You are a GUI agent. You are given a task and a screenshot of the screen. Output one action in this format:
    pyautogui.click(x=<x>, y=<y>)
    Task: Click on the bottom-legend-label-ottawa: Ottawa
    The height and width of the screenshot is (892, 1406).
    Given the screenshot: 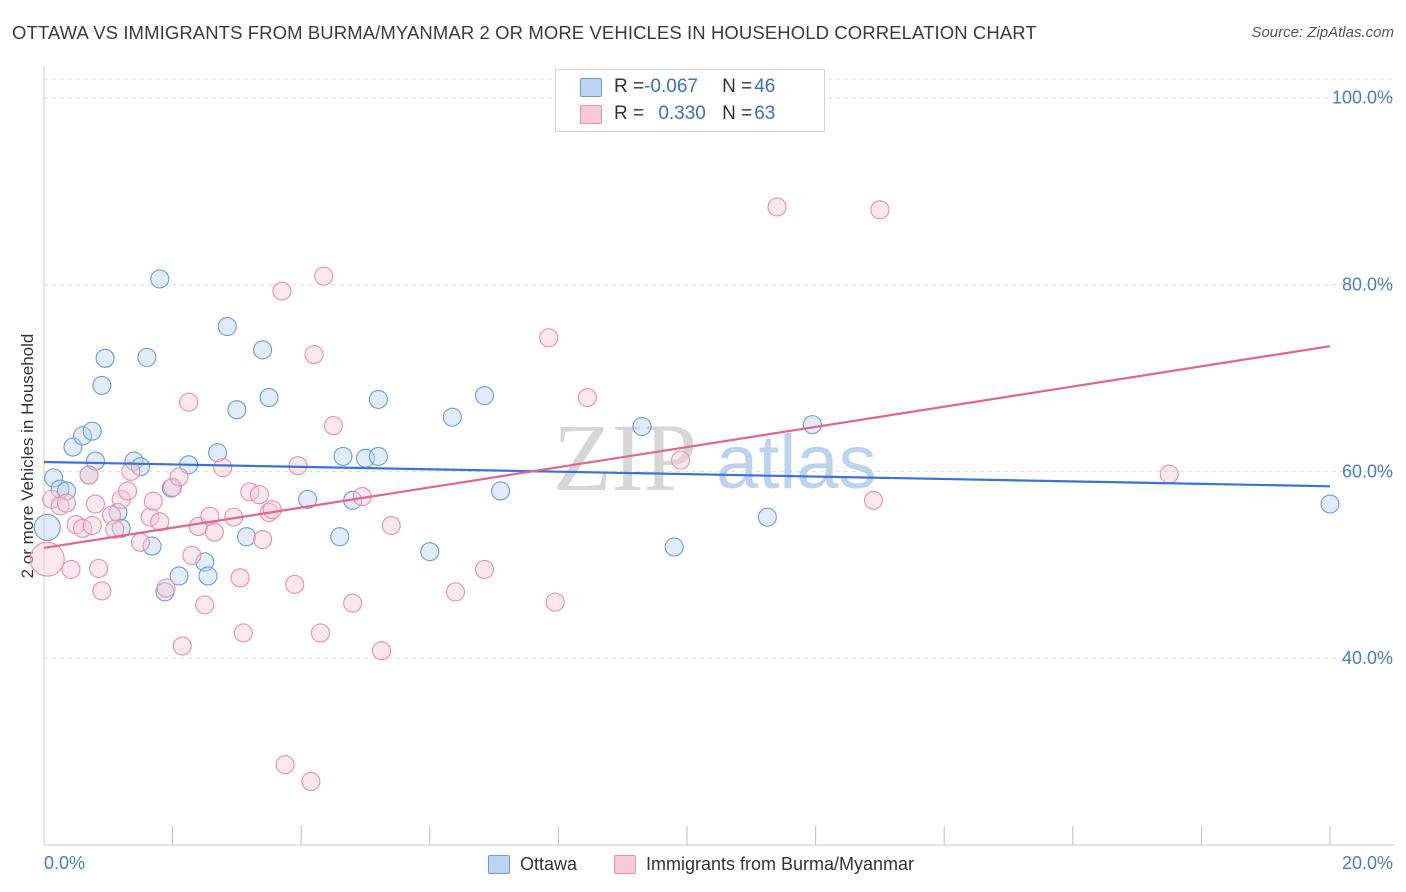 What is the action you would take?
    pyautogui.click(x=549, y=863)
    